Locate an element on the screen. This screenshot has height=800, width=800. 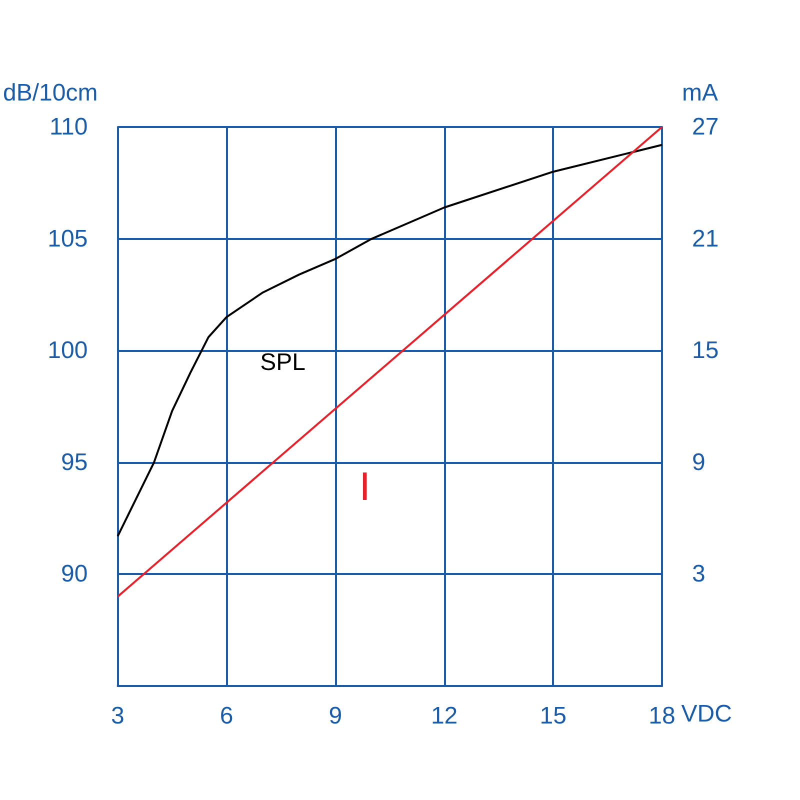
series-label: SPL is located at coordinates (283, 362).